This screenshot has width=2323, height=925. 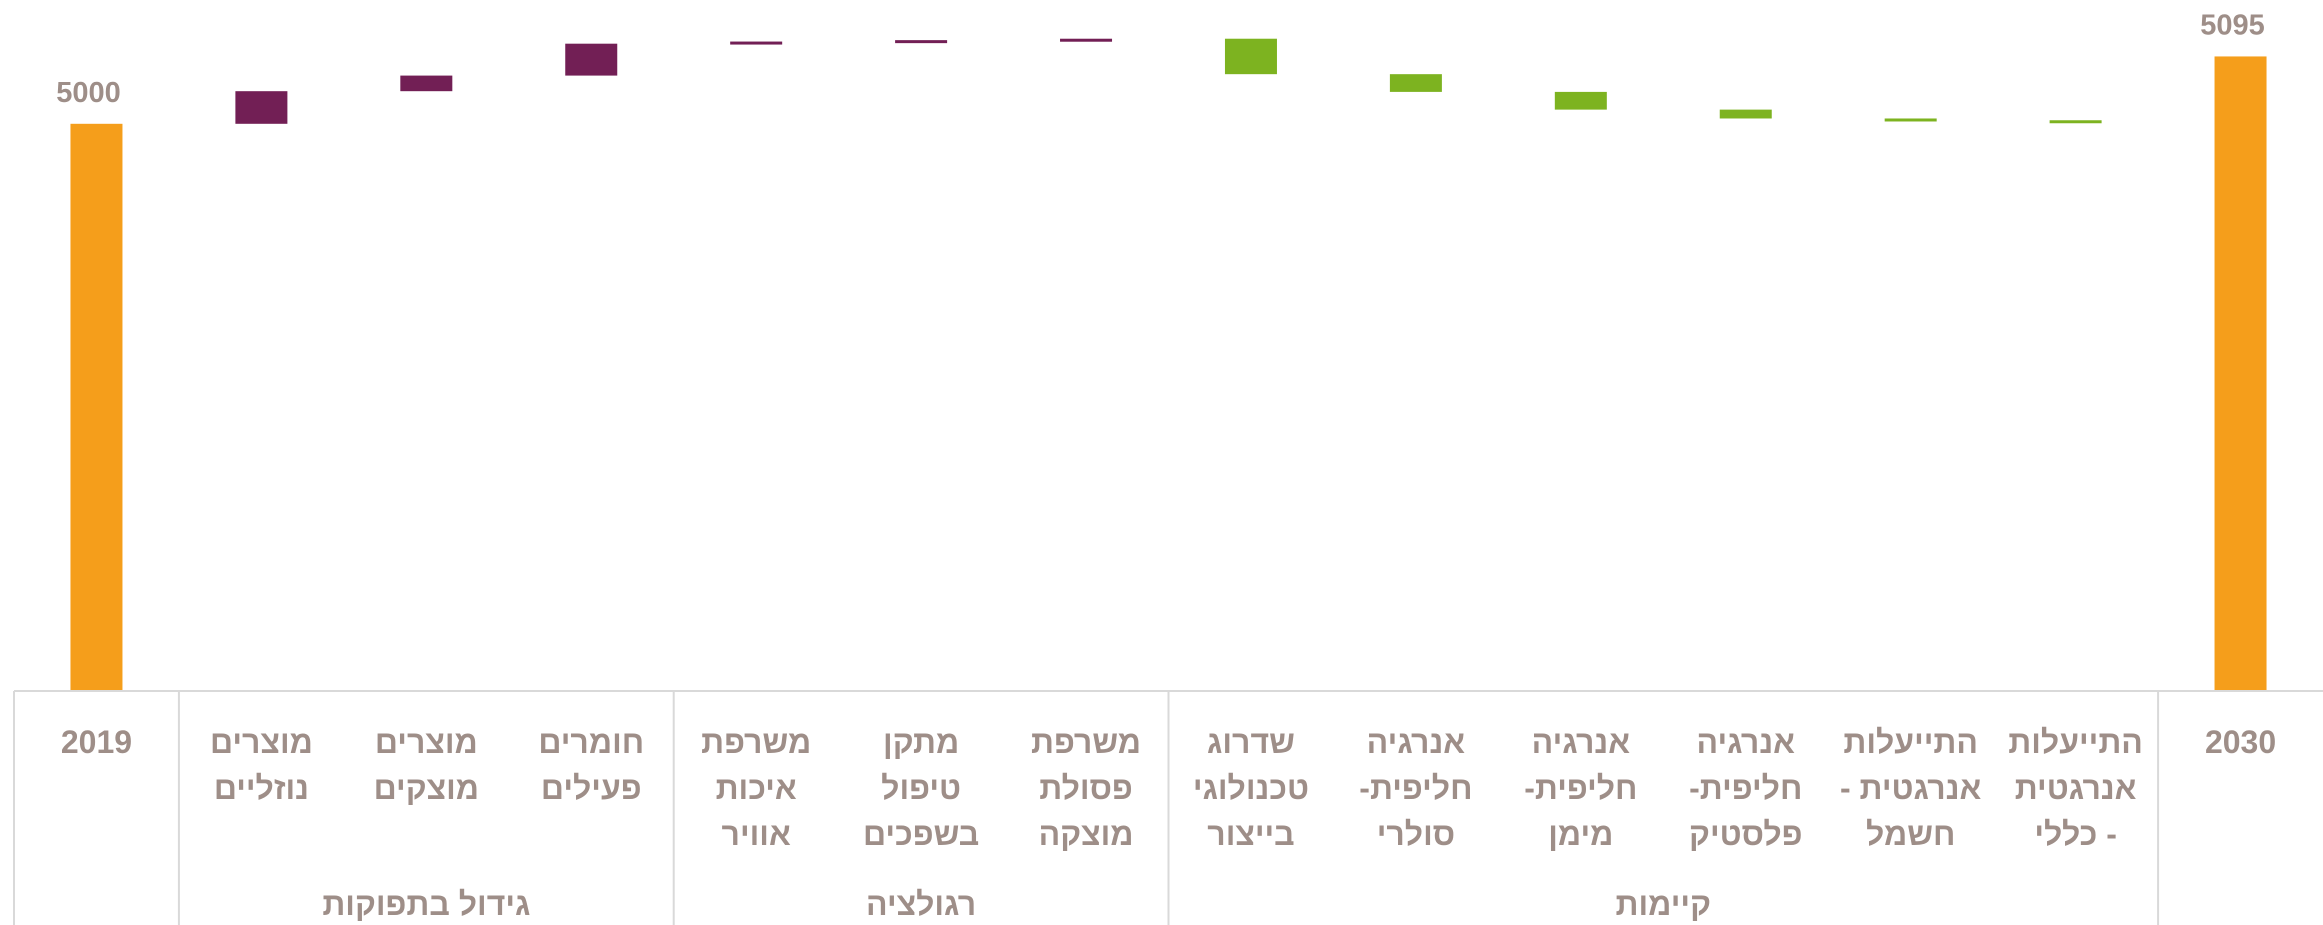 I want to click on data-labels-layer: 5000 5095, so click(x=1160, y=58).